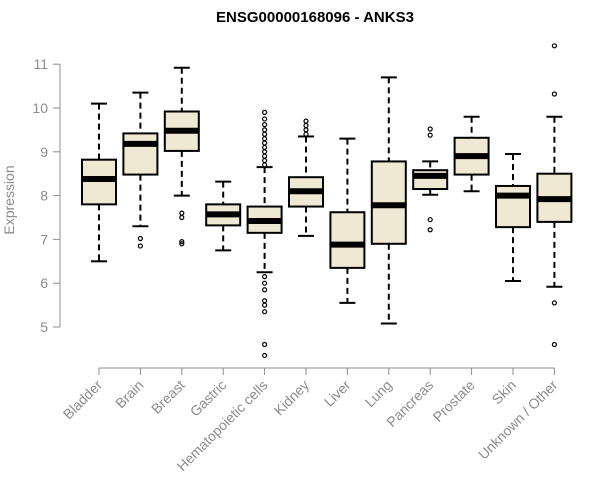 The width and height of the screenshot is (600, 500). I want to click on y-tick-label: 8, so click(44, 196).